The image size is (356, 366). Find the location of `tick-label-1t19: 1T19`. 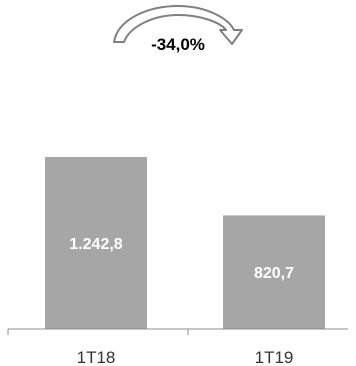

tick-label-1t19: 1T19 is located at coordinates (274, 357).